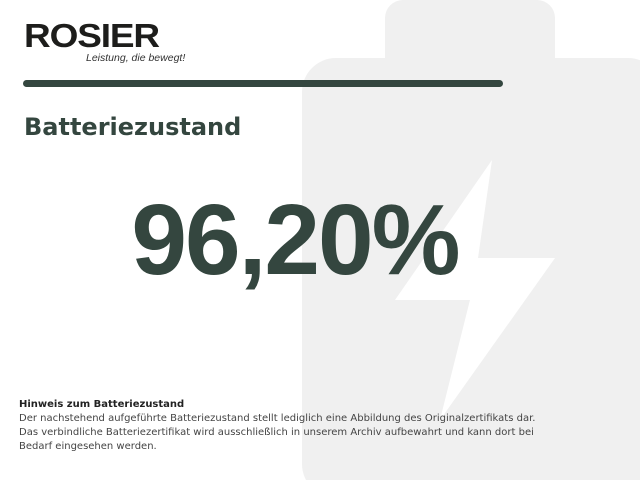 Image resolution: width=640 pixels, height=480 pixels. What do you see at coordinates (102, 404) in the screenshot?
I see `note-heading: Hinweis zum Batteriezustand` at bounding box center [102, 404].